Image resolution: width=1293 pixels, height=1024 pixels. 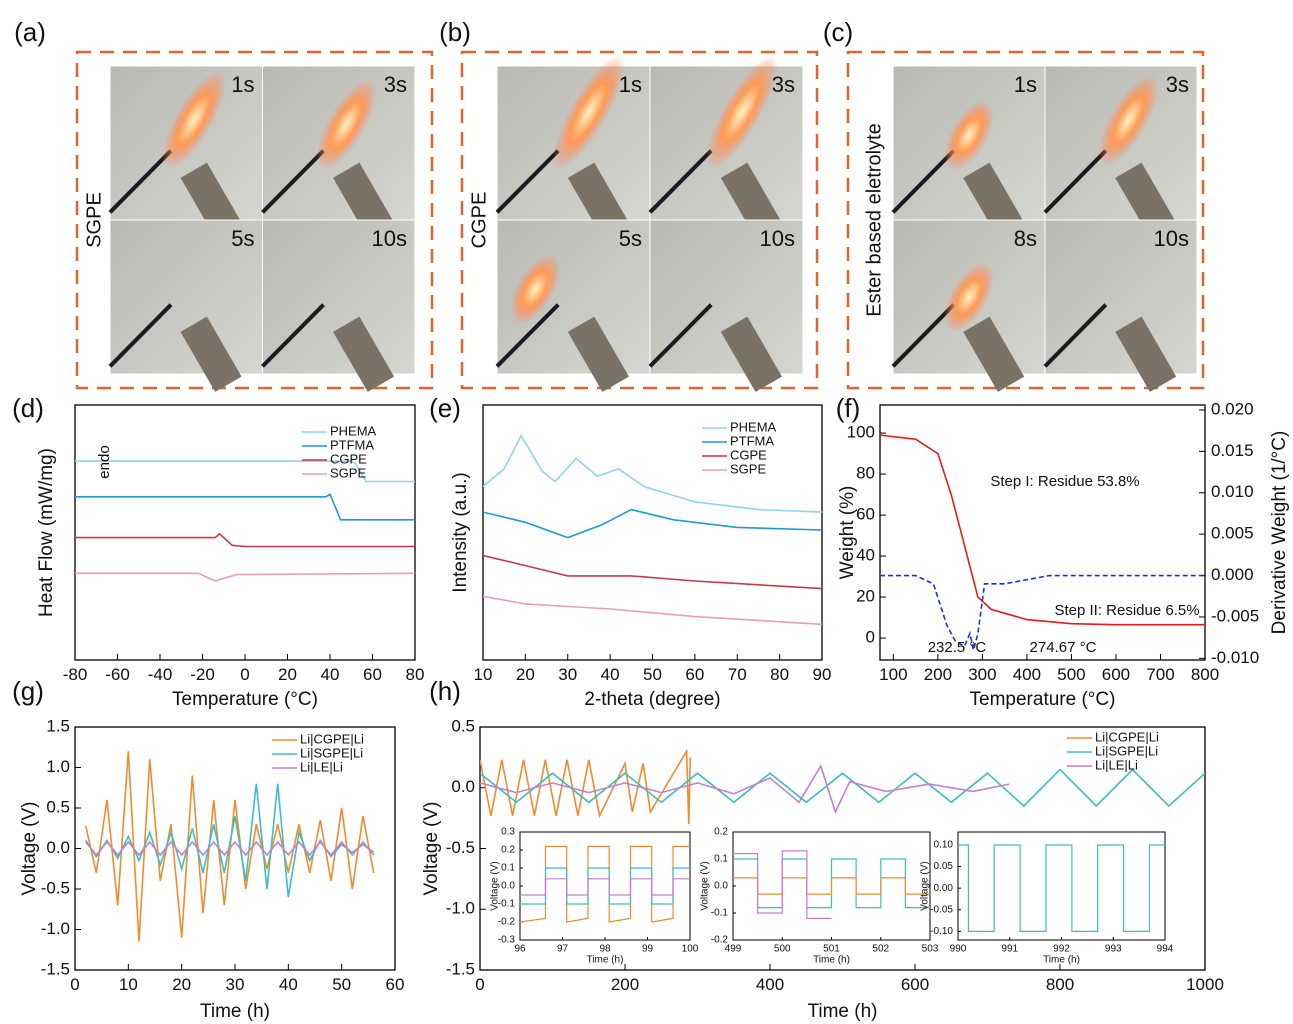 What do you see at coordinates (1160, 674) in the screenshot?
I see `x-tick-label: 700` at bounding box center [1160, 674].